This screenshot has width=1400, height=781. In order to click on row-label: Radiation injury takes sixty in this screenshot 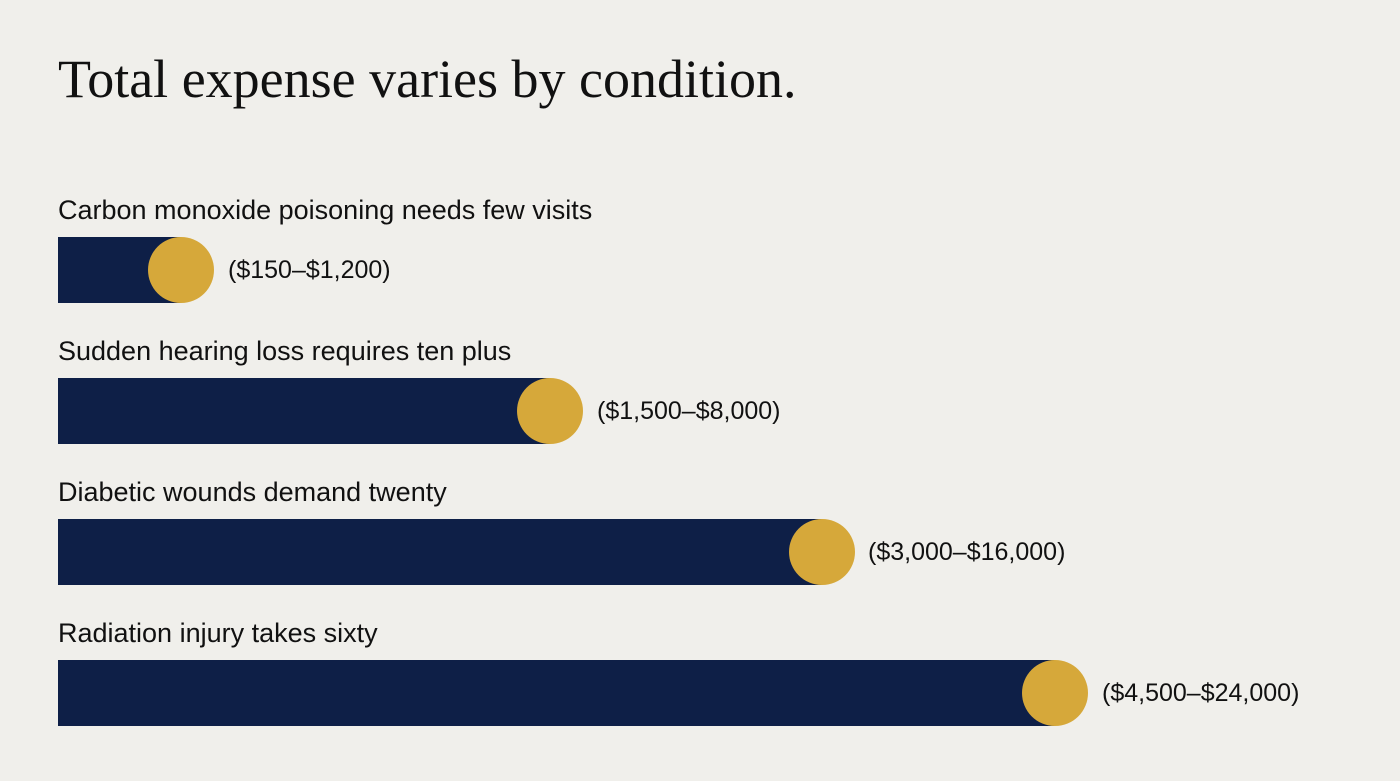, I will do `click(218, 633)`.